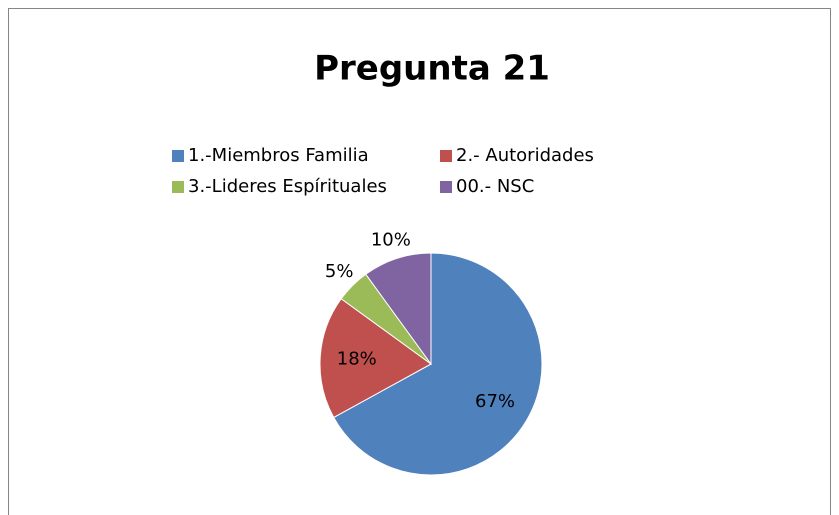 The image size is (839, 515). I want to click on chart-title: Pregunta 21, so click(432, 69).